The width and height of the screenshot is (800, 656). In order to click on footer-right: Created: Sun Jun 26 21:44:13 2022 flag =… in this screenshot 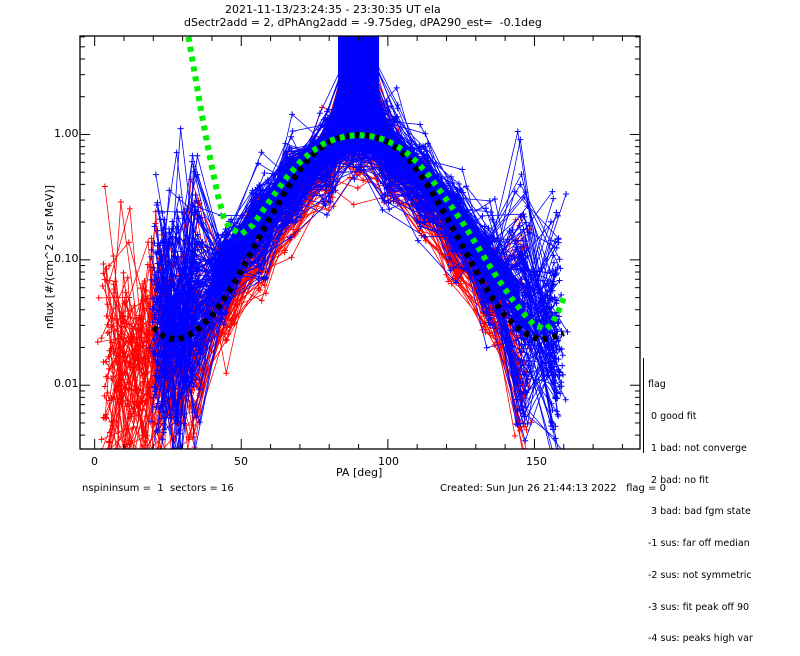, I will do `click(553, 488)`.